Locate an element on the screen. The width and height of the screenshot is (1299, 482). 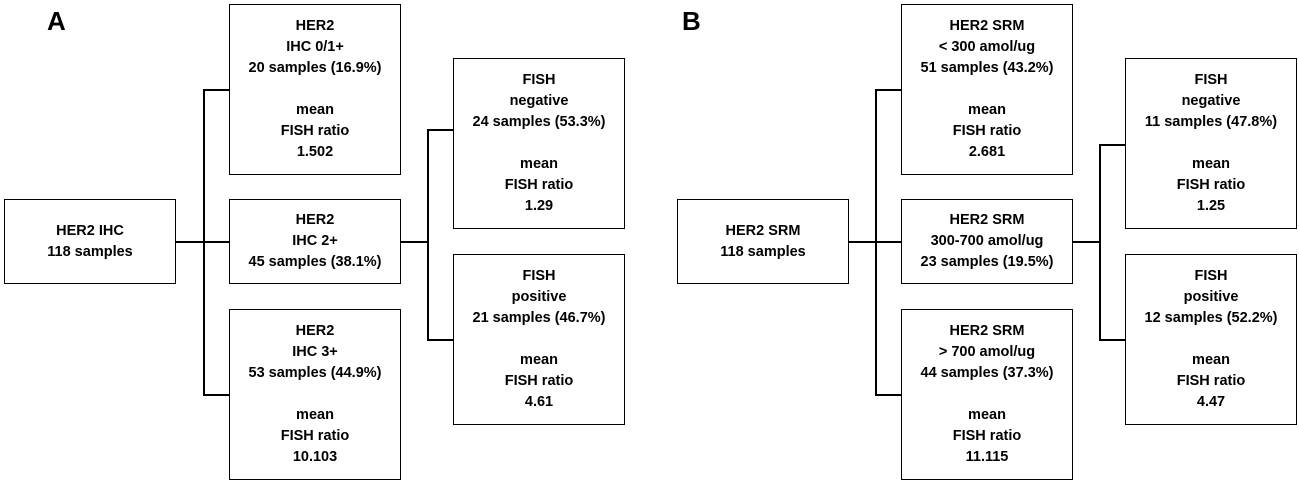
panel-a-root-box: HER2 IHC 118 samples is located at coordinates (90, 241).